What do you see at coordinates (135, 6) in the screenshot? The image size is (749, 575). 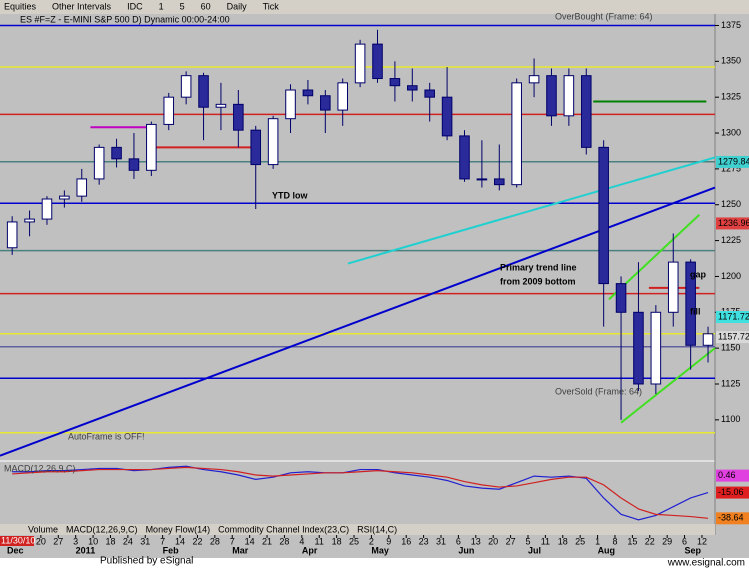 I see `toolbar-item: IDC` at bounding box center [135, 6].